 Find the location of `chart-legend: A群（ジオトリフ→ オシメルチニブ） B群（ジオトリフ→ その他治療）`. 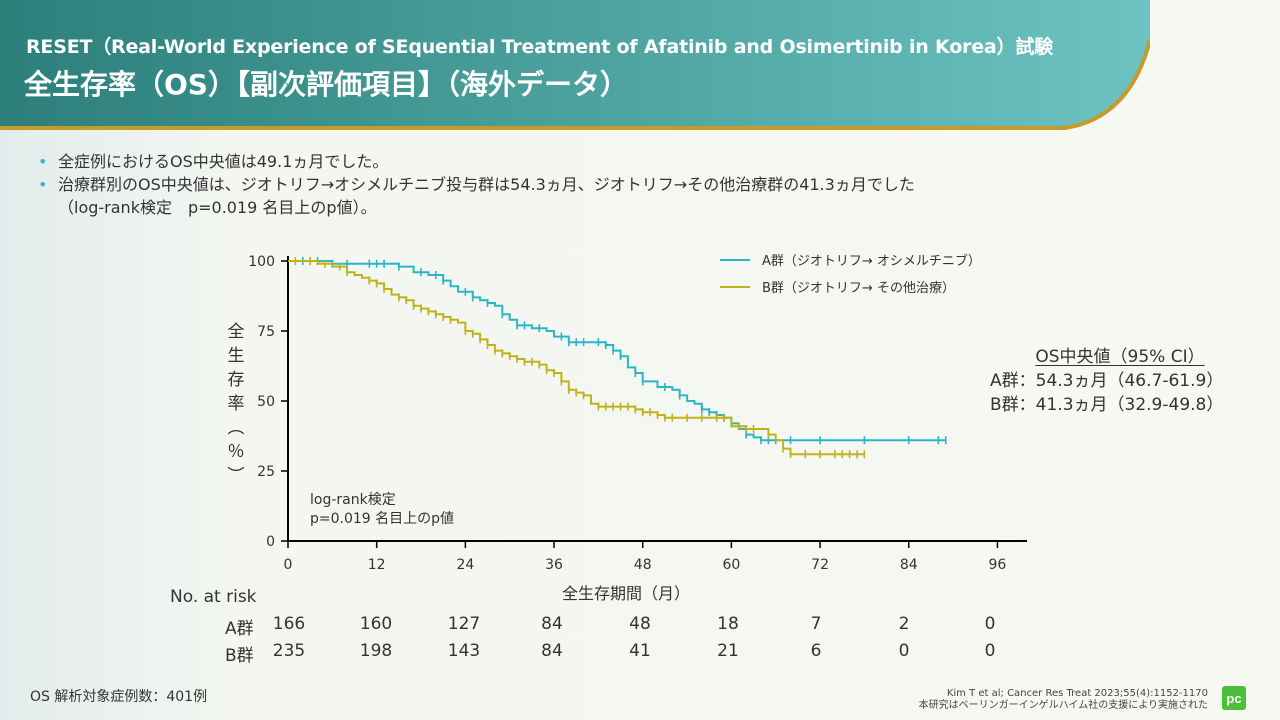

chart-legend: A群（ジオトリフ→ オシメルチニブ） B群（ジオトリフ→ その他治療） is located at coordinates (850, 273).